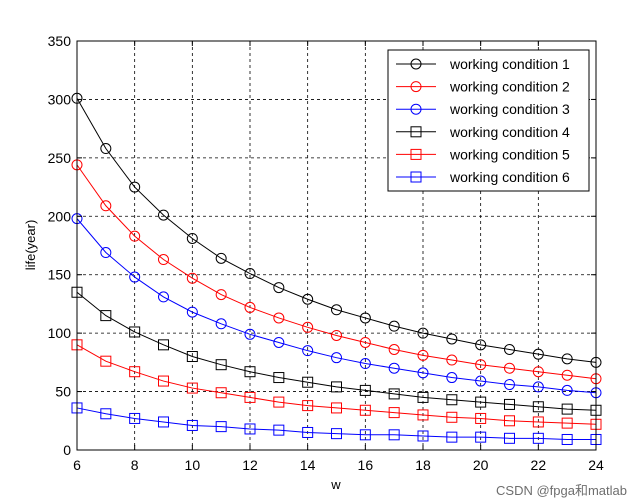  I want to click on x-tick-label: 18, so click(423, 465).